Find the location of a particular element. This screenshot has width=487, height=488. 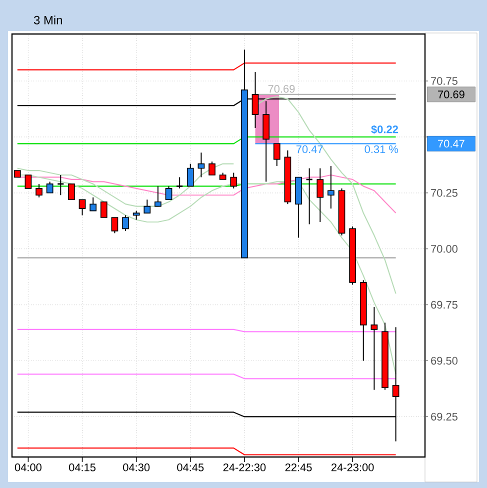

x-tick-label: 04:30 is located at coordinates (136, 468).